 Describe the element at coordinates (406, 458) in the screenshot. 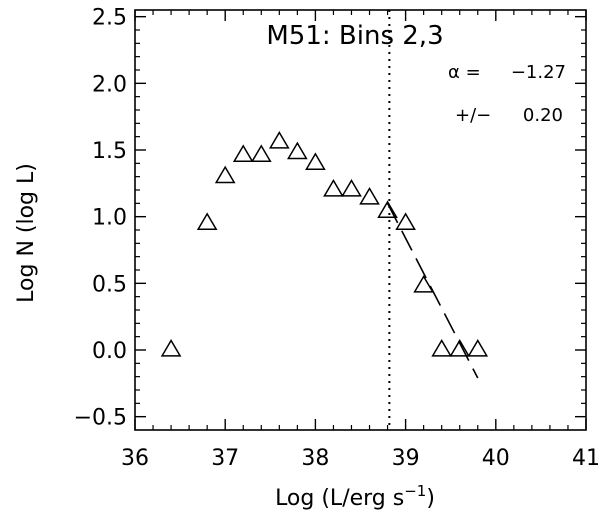

I see `x-tick-label: 39` at that location.